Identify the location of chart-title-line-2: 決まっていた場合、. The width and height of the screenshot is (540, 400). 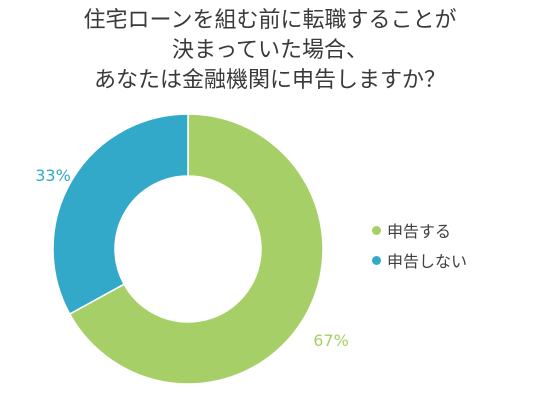
(270, 50).